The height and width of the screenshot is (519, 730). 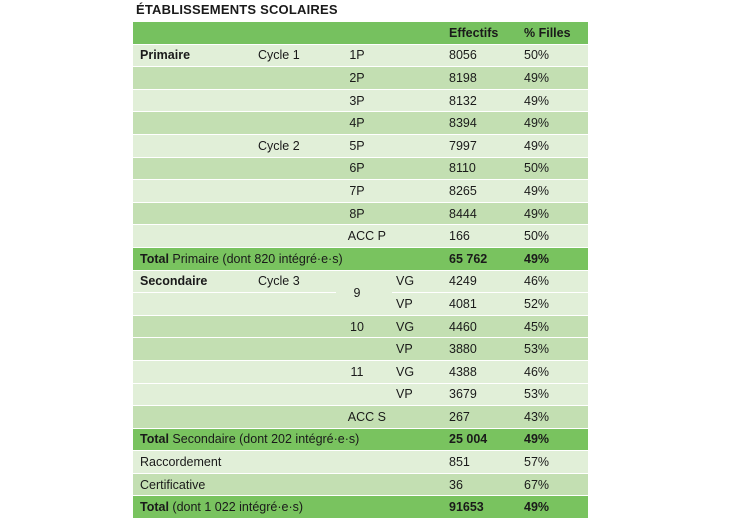 I want to click on total-label: Total Secondaire (dont 202 intégré·e·s), so click(x=287, y=440).